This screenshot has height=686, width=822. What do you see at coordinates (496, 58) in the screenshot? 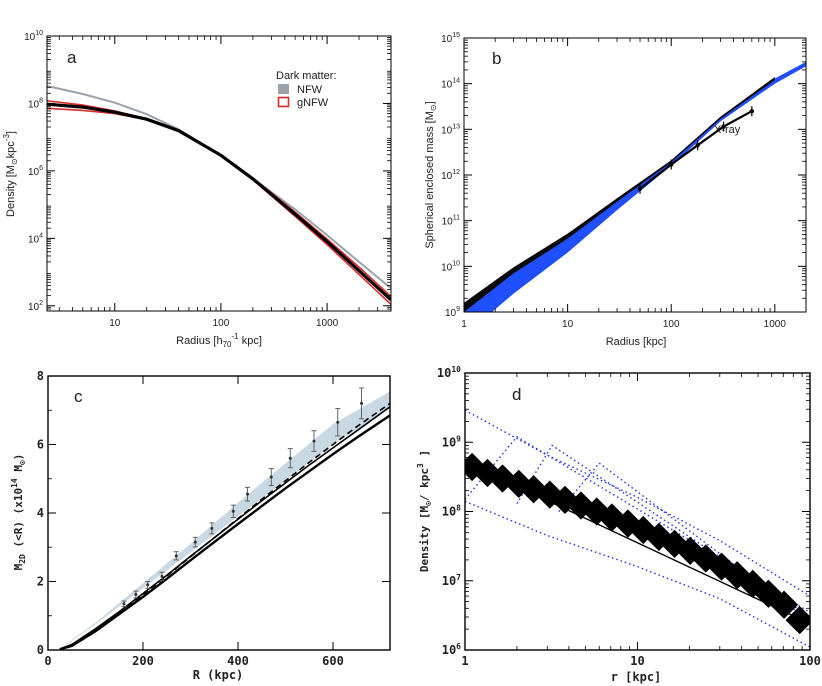
I see `panel-b-letter: b` at bounding box center [496, 58].